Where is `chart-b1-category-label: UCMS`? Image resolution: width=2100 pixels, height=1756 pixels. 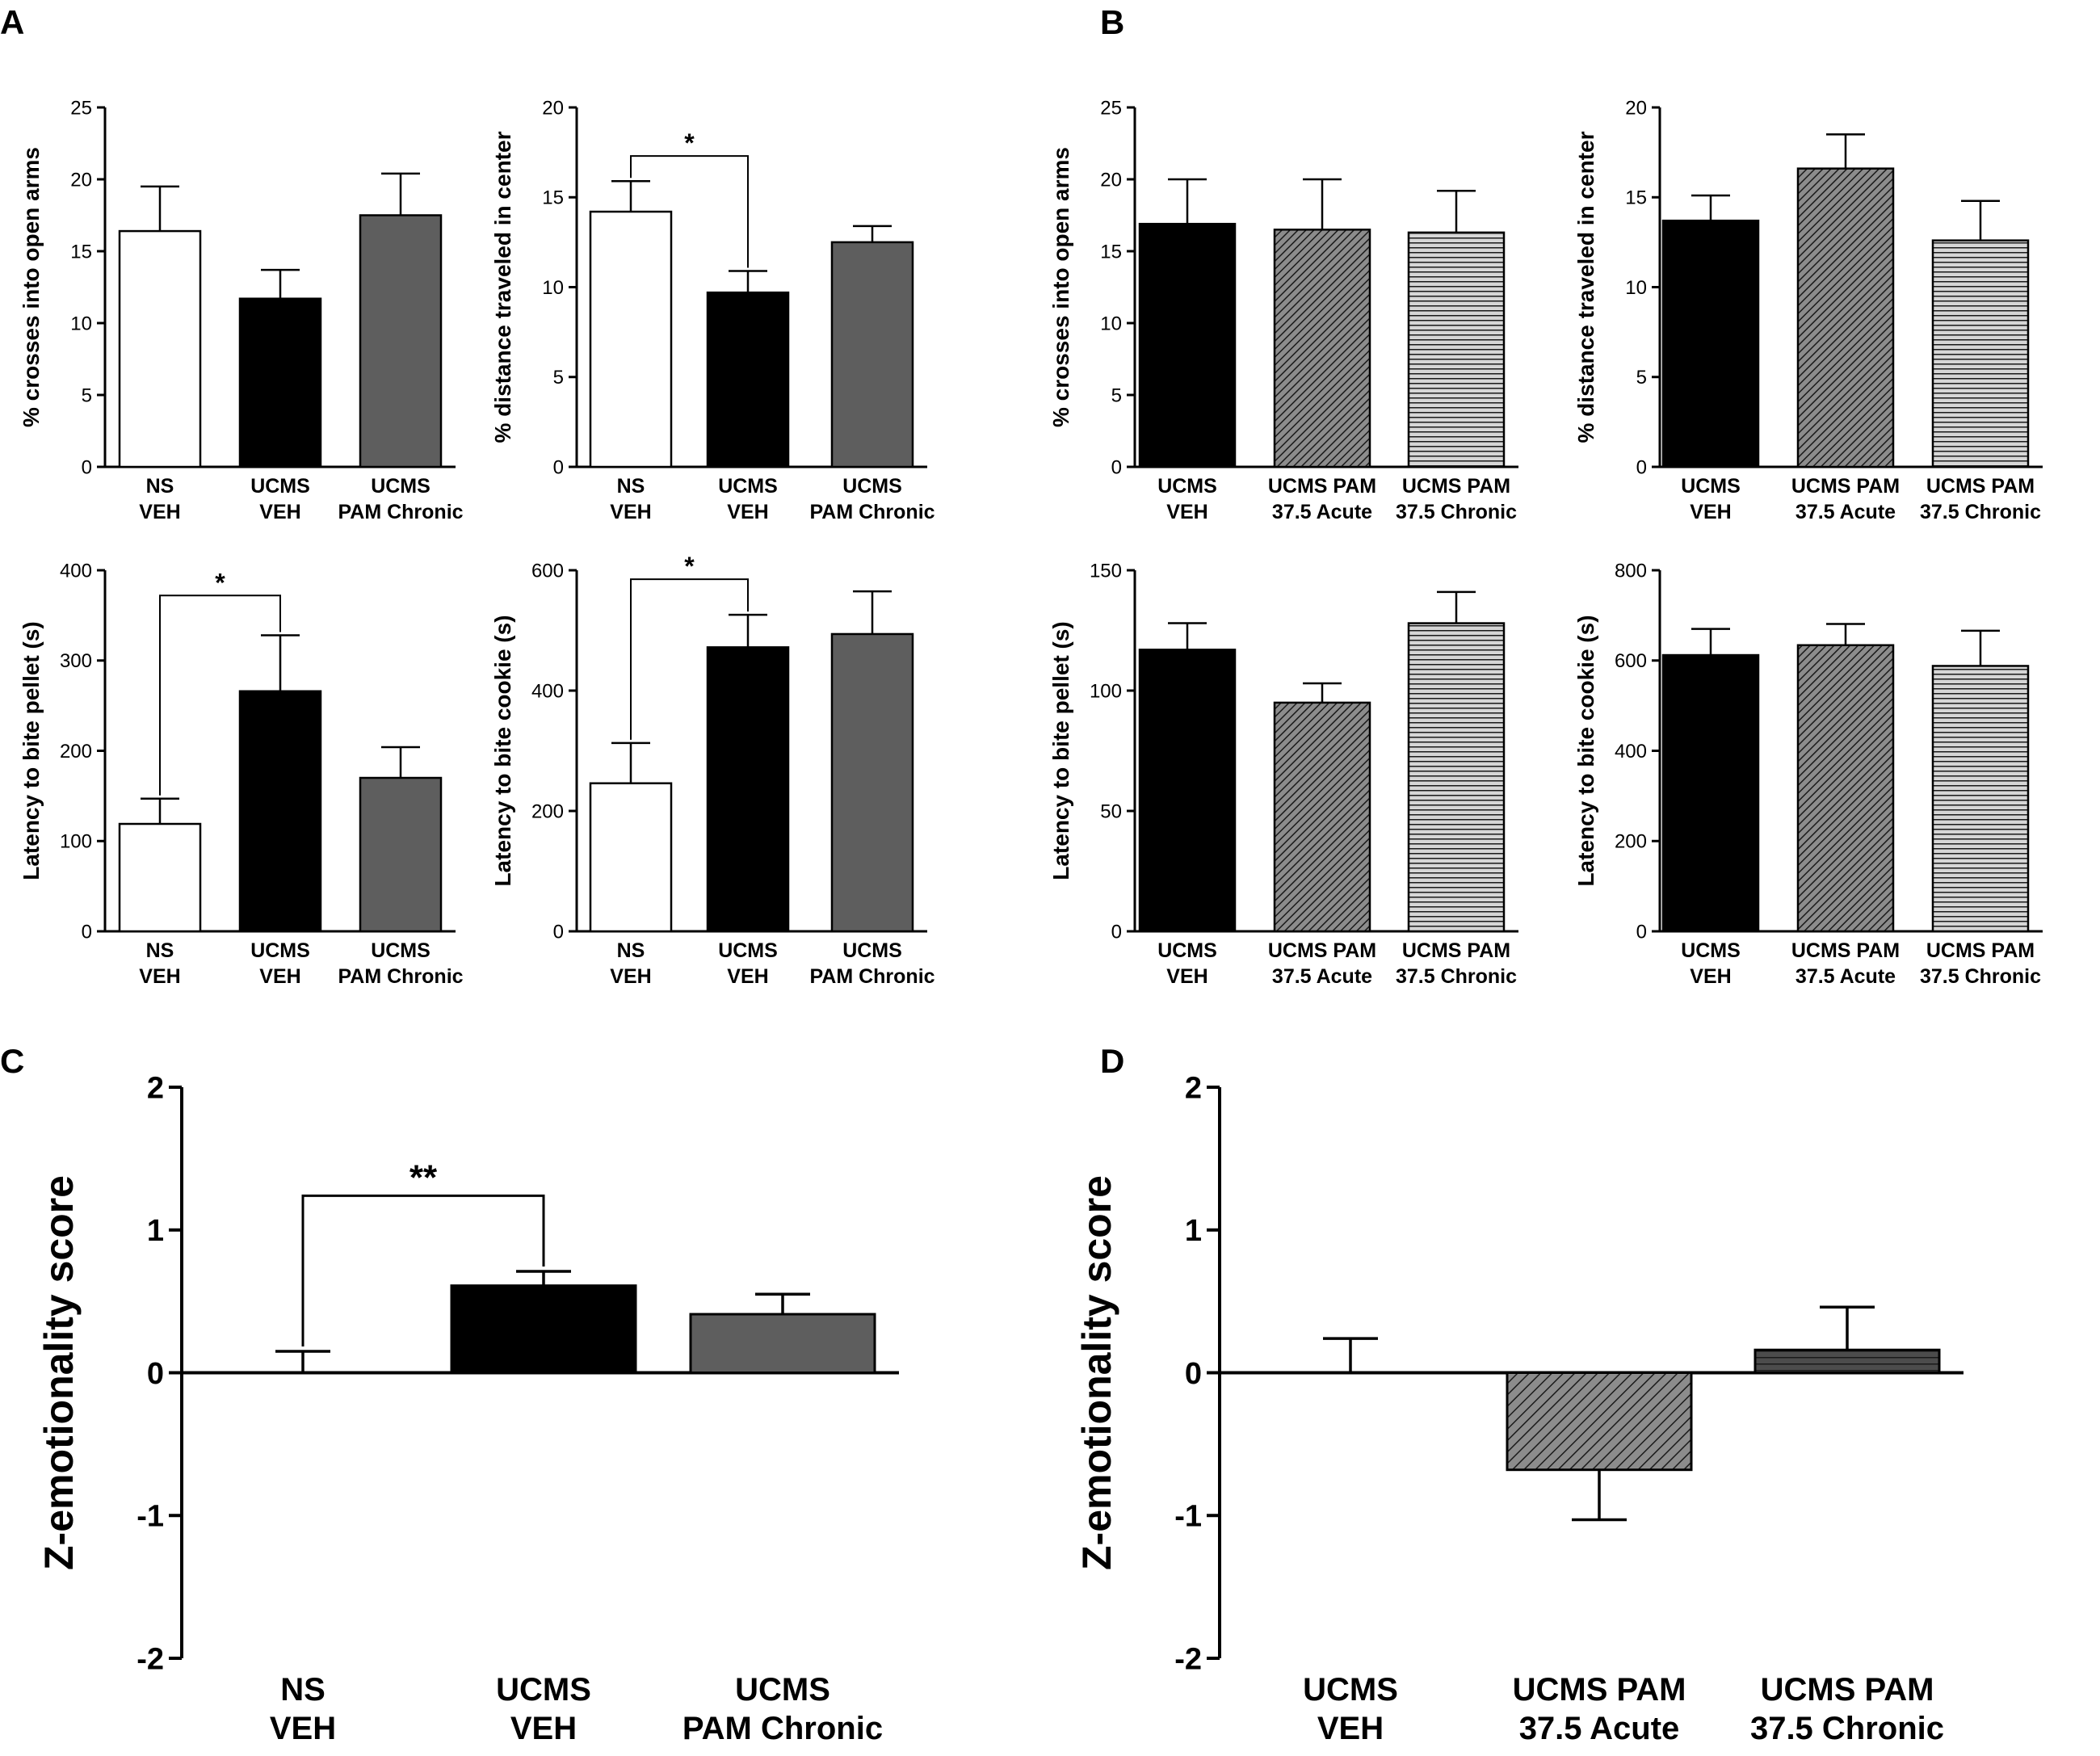 chart-b1-category-label: UCMS is located at coordinates (1187, 486).